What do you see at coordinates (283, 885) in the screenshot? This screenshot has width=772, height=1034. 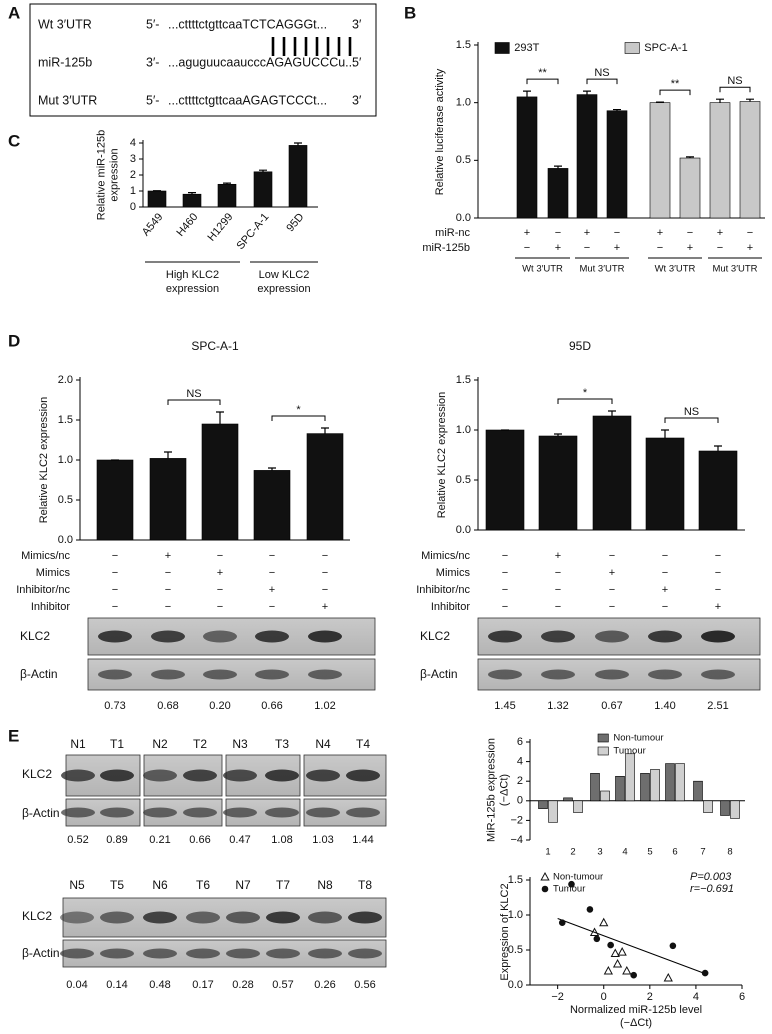 I see `lane-label: T7` at bounding box center [283, 885].